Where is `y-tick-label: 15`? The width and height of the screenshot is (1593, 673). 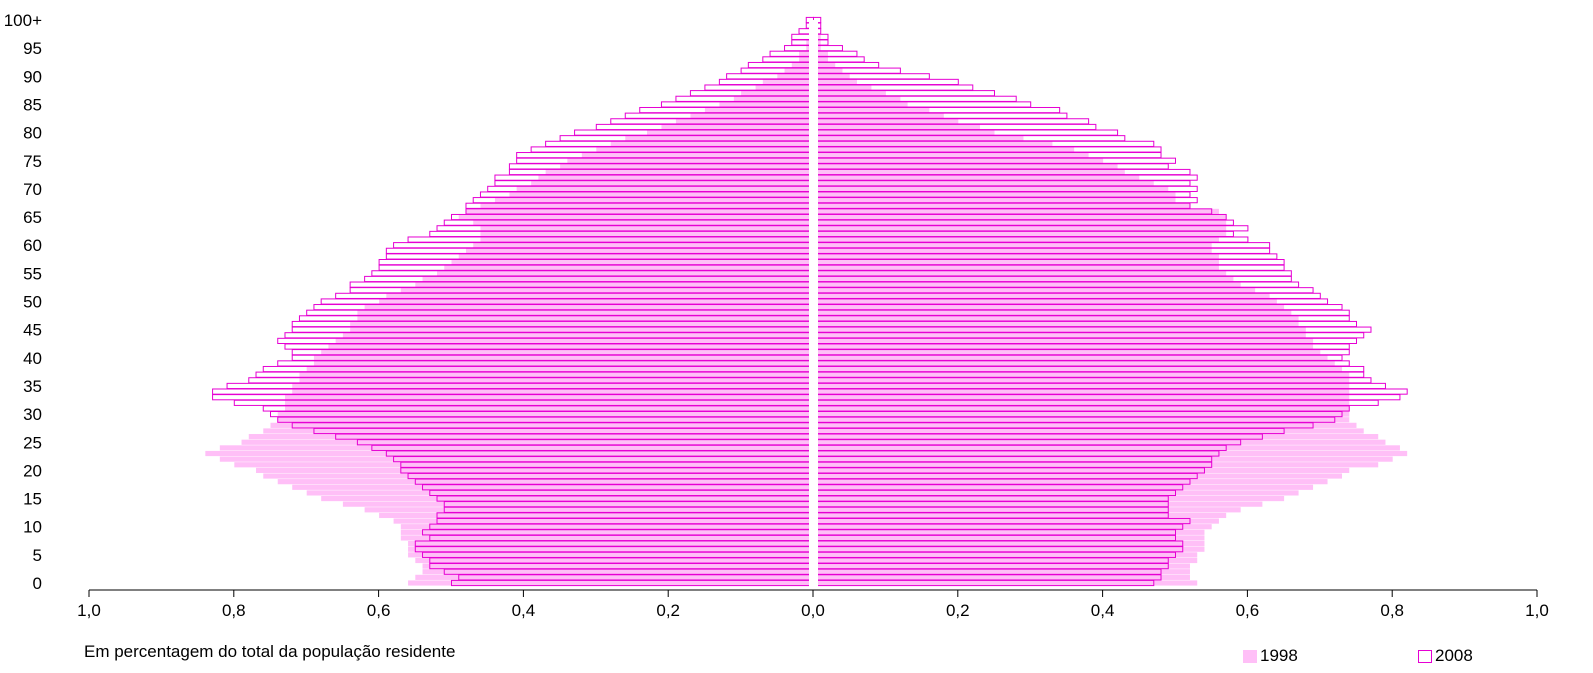 y-tick-label: 15 is located at coordinates (32, 499).